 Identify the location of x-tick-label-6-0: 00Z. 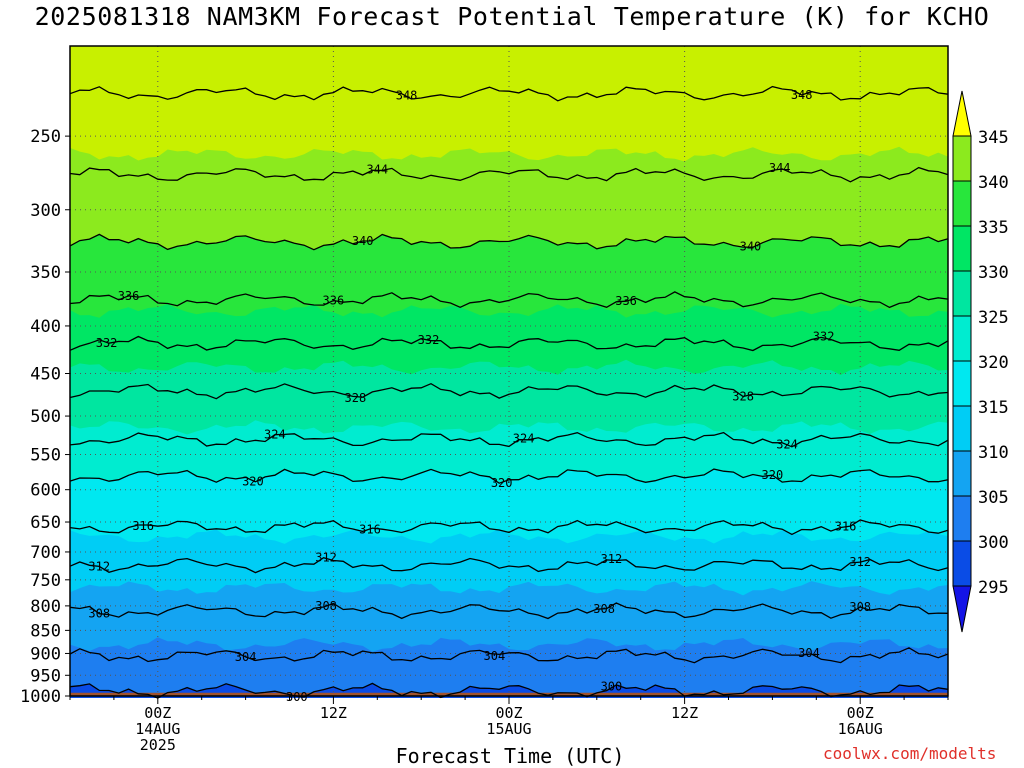
(157, 713).